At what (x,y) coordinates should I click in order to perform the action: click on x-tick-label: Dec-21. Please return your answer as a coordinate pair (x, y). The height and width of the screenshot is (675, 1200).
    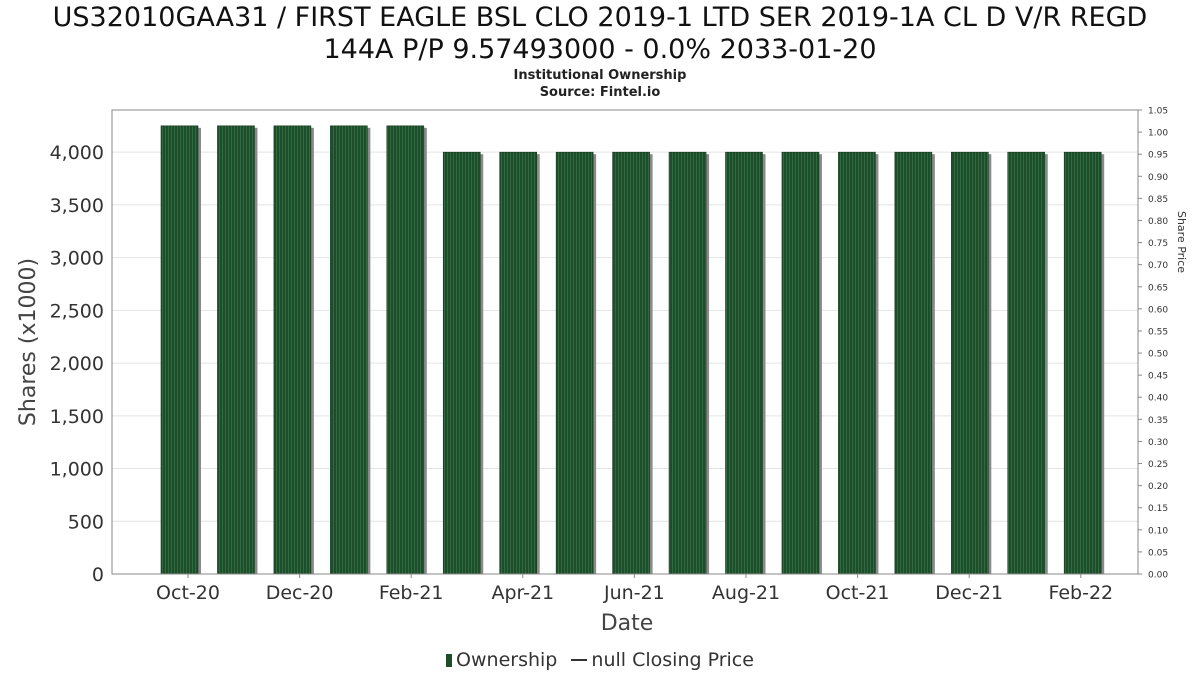
    Looking at the image, I should click on (969, 593).